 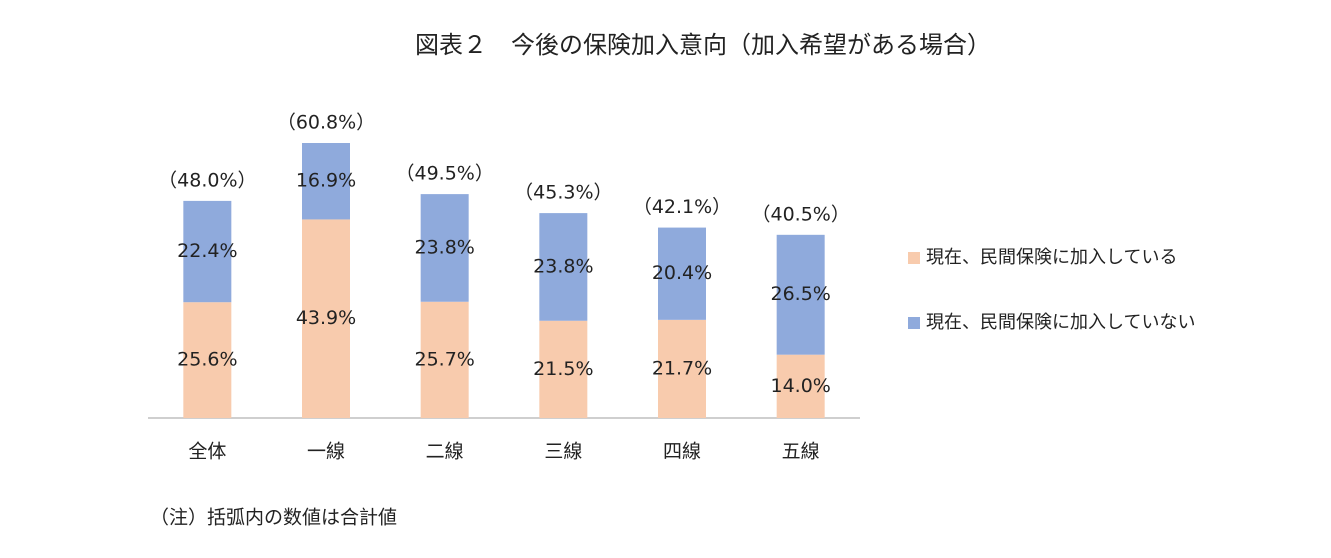 I want to click on total-label: （48.0%）, so click(x=207, y=180).